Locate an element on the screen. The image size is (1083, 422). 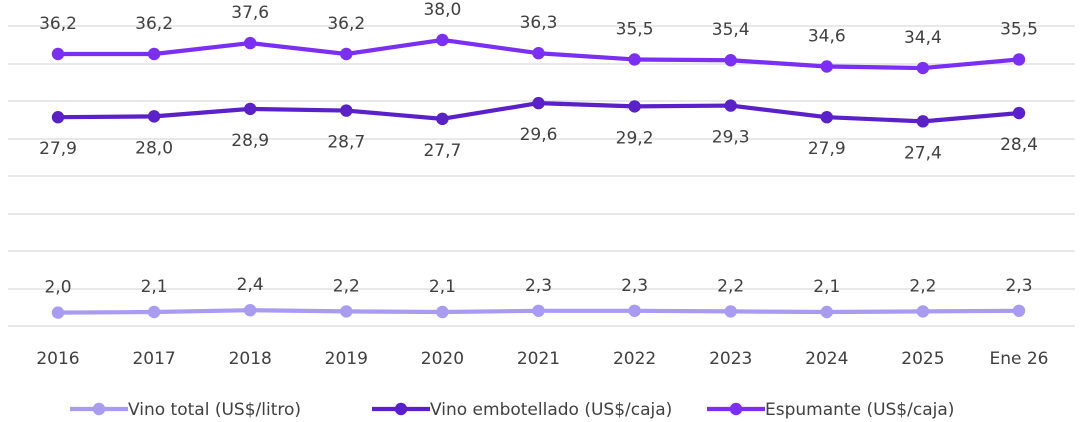
data-label-vino-embotellado: 28,7 is located at coordinates (346, 143).